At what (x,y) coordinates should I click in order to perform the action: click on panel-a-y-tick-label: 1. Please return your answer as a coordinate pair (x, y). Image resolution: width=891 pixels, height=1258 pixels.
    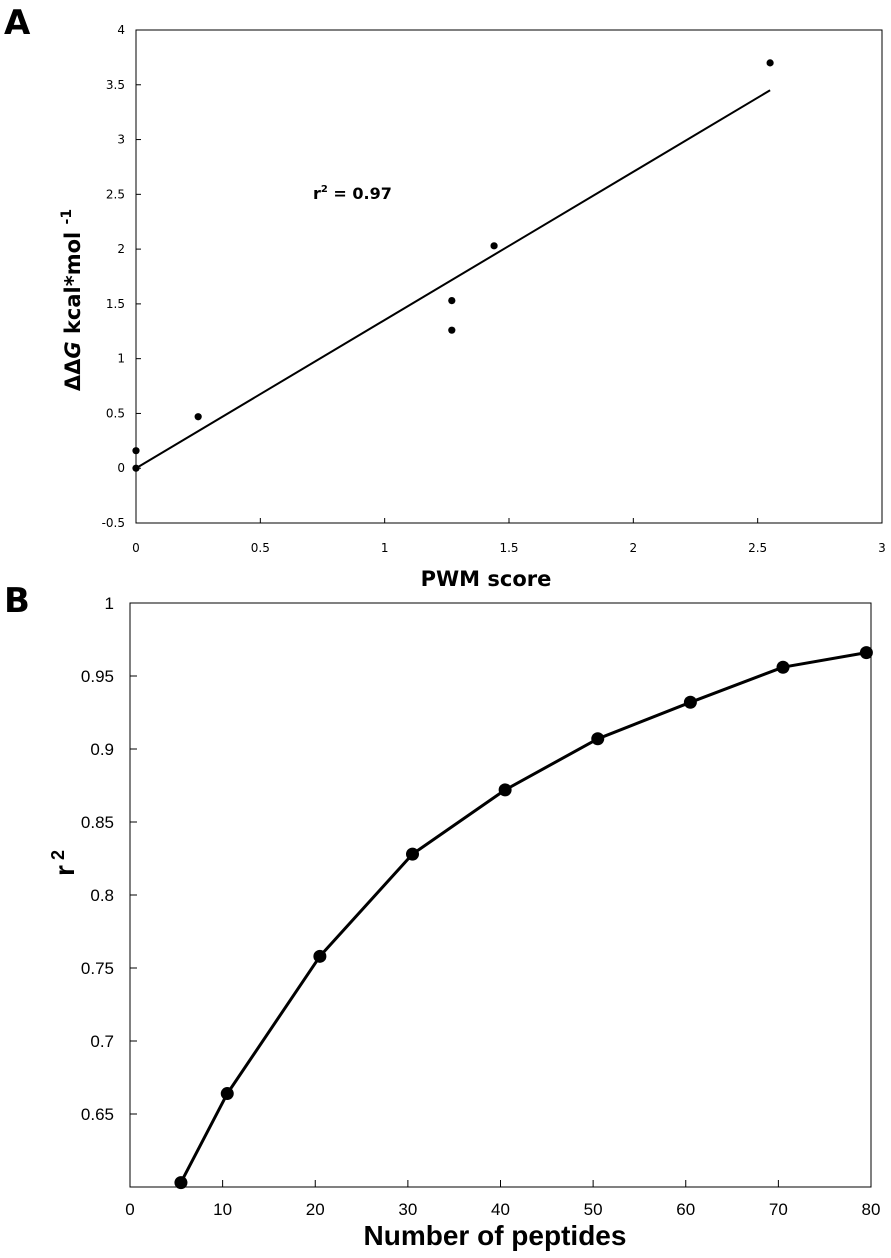
    Looking at the image, I should click on (121, 359).